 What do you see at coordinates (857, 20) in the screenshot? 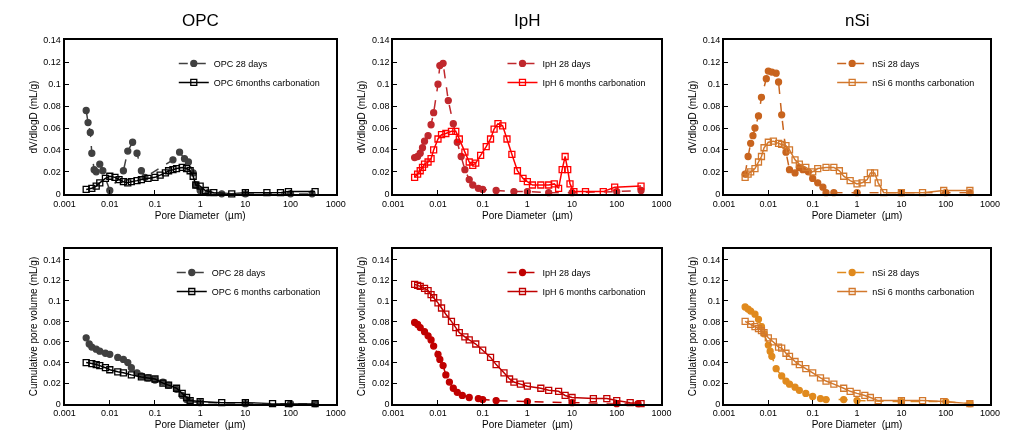
I see `chart-title: nSi` at bounding box center [857, 20].